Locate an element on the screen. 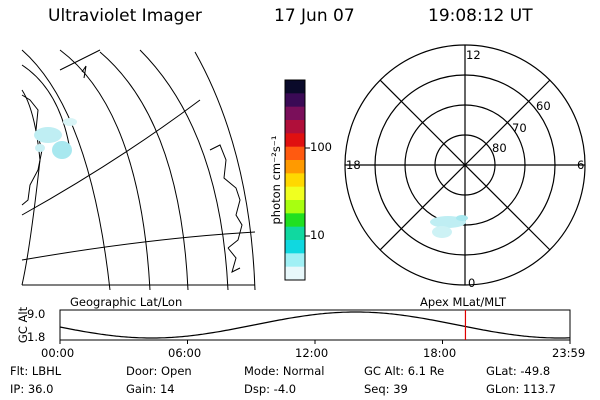  gc-alt-info: GC Alt: 6.1 Re is located at coordinates (404, 371).